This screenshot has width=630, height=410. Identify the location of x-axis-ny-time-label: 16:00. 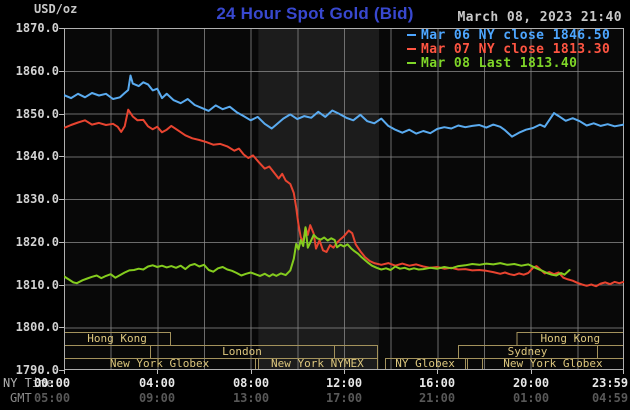
(437, 383).